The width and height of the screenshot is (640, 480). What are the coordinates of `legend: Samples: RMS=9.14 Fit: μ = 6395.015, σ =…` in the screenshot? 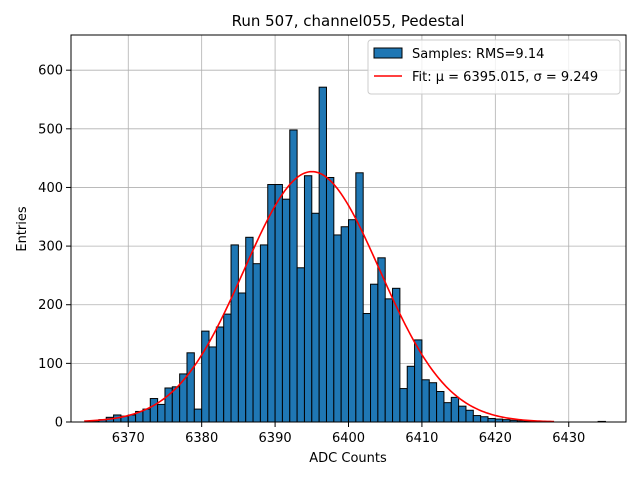 It's located at (494, 67).